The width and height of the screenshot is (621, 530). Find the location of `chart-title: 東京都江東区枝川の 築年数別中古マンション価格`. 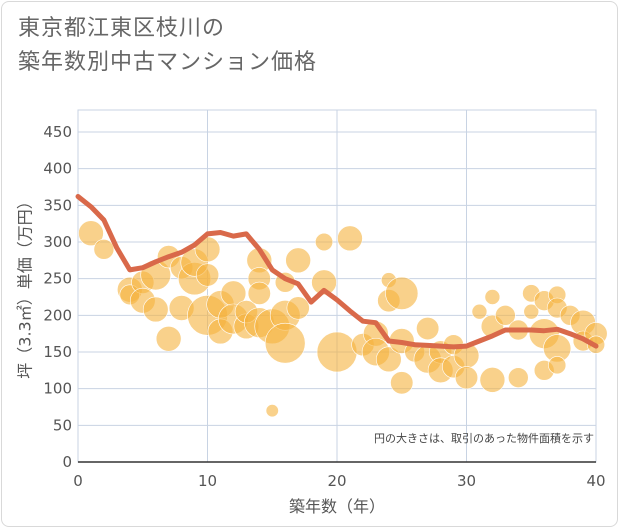

chart-title: 東京都江東区枝川の 築年数別中古マンション価格 is located at coordinates (167, 46).